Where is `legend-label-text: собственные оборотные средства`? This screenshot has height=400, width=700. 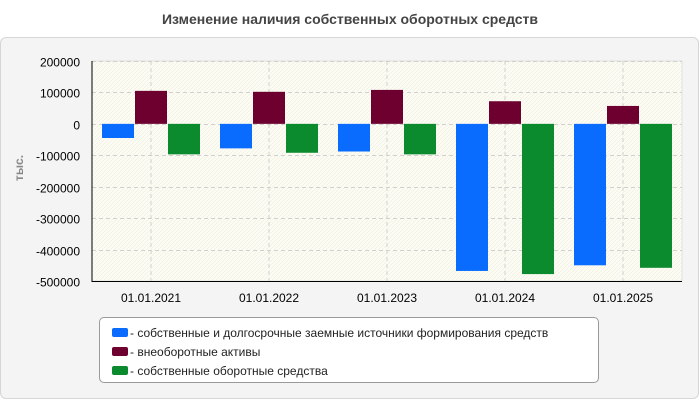 legend-label-text: собственные оборотные средства is located at coordinates (232, 370).